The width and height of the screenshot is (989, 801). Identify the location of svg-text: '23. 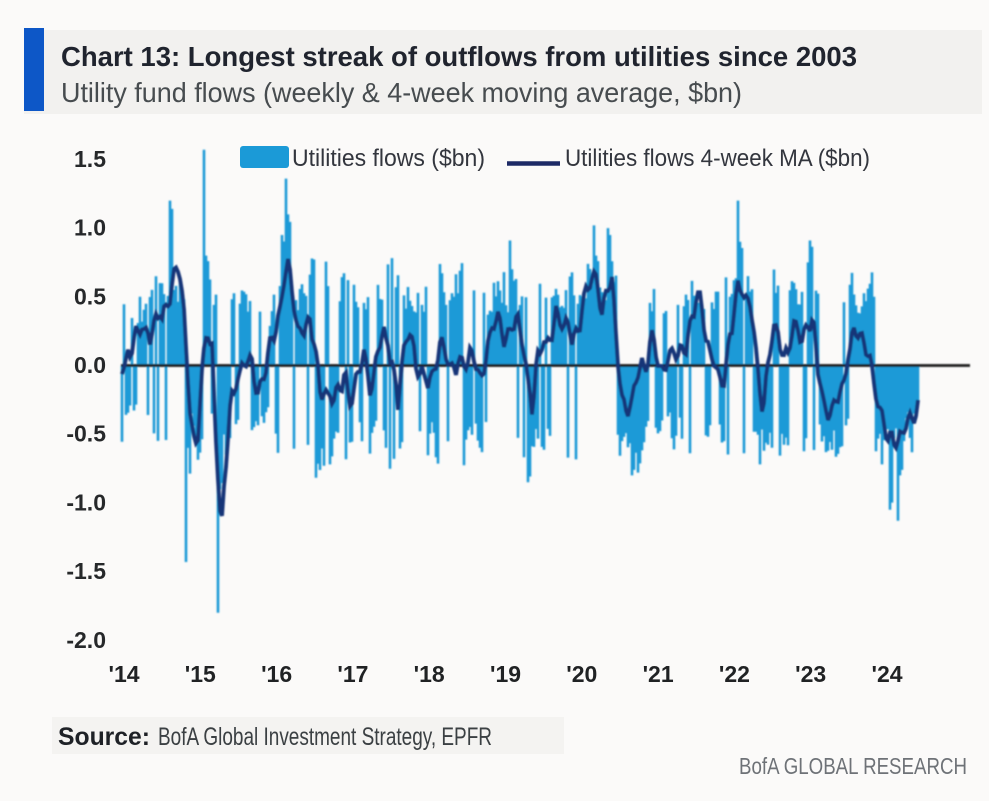
(810, 674).